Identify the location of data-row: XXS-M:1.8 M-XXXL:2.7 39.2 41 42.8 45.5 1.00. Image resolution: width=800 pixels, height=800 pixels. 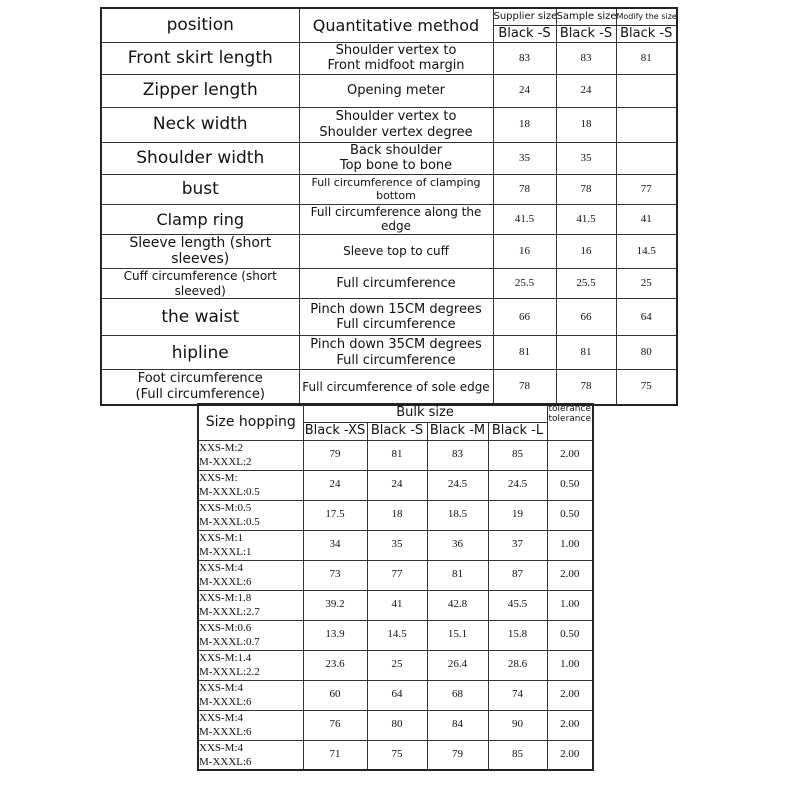
(395, 605).